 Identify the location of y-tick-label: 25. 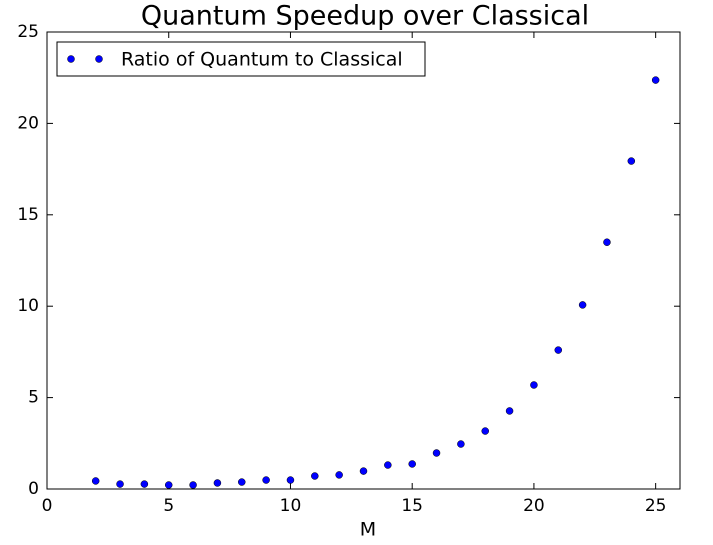
(28, 32).